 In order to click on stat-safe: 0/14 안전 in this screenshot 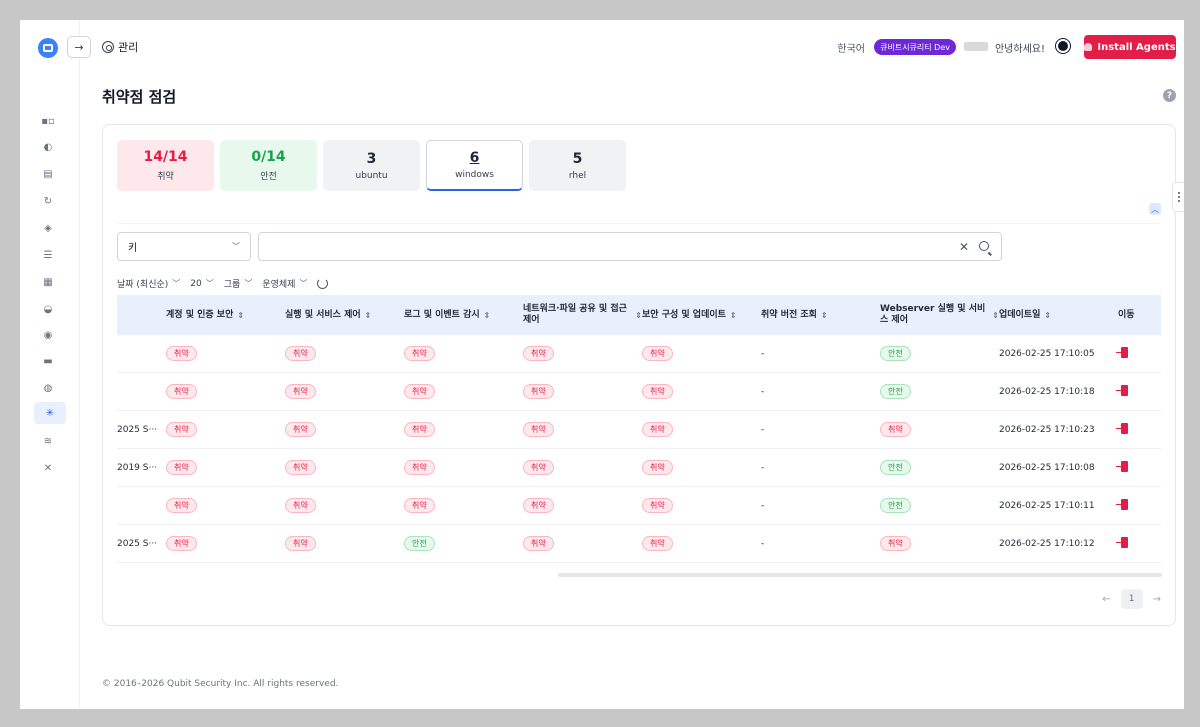, I will do `click(268, 165)`.